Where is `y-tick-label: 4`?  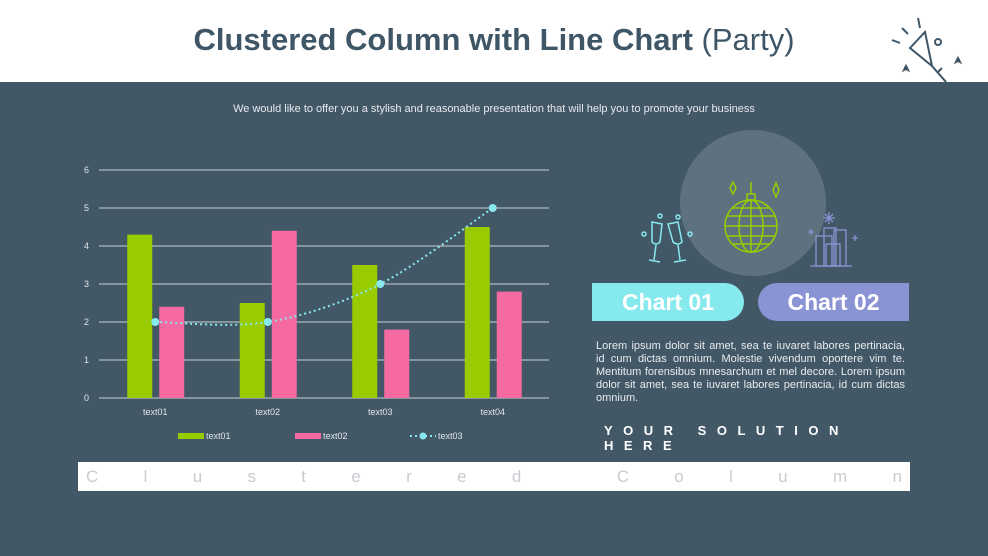 y-tick-label: 4 is located at coordinates (86, 246).